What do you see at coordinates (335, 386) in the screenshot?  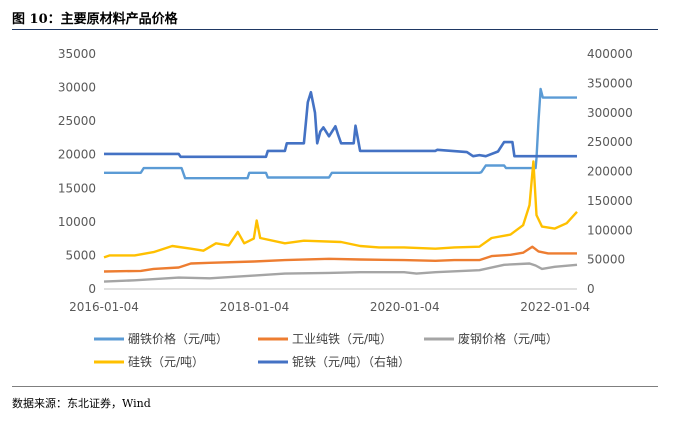 I see `source-rule` at bounding box center [335, 386].